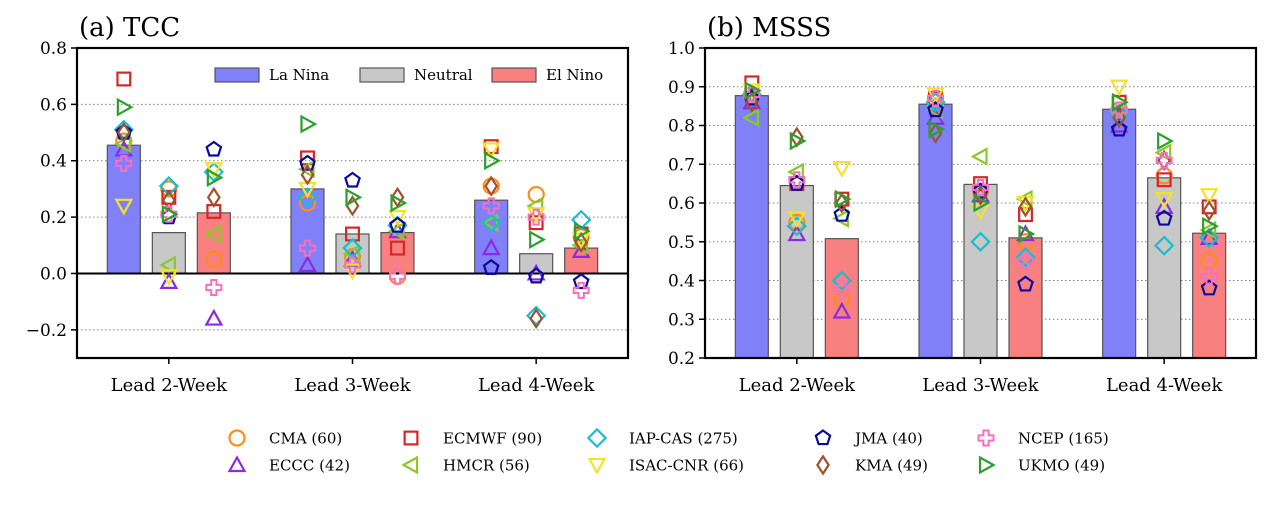 This screenshot has height=513, width=1280. I want to click on marker-jma-lead-2-week-neutral, so click(797, 182).